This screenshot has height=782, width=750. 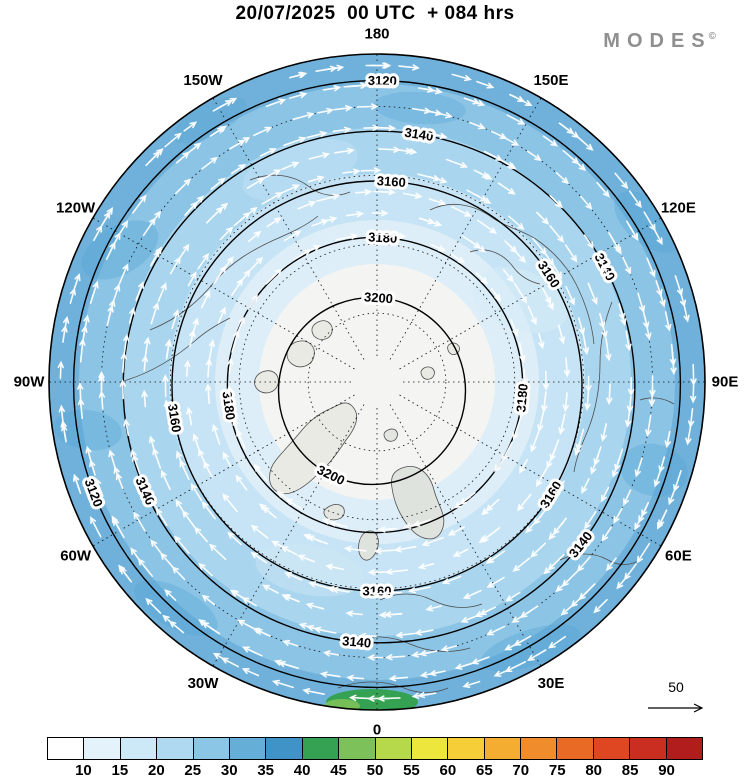 What do you see at coordinates (83, 770) in the screenshot?
I see `colorbar-tick-label: 10` at bounding box center [83, 770].